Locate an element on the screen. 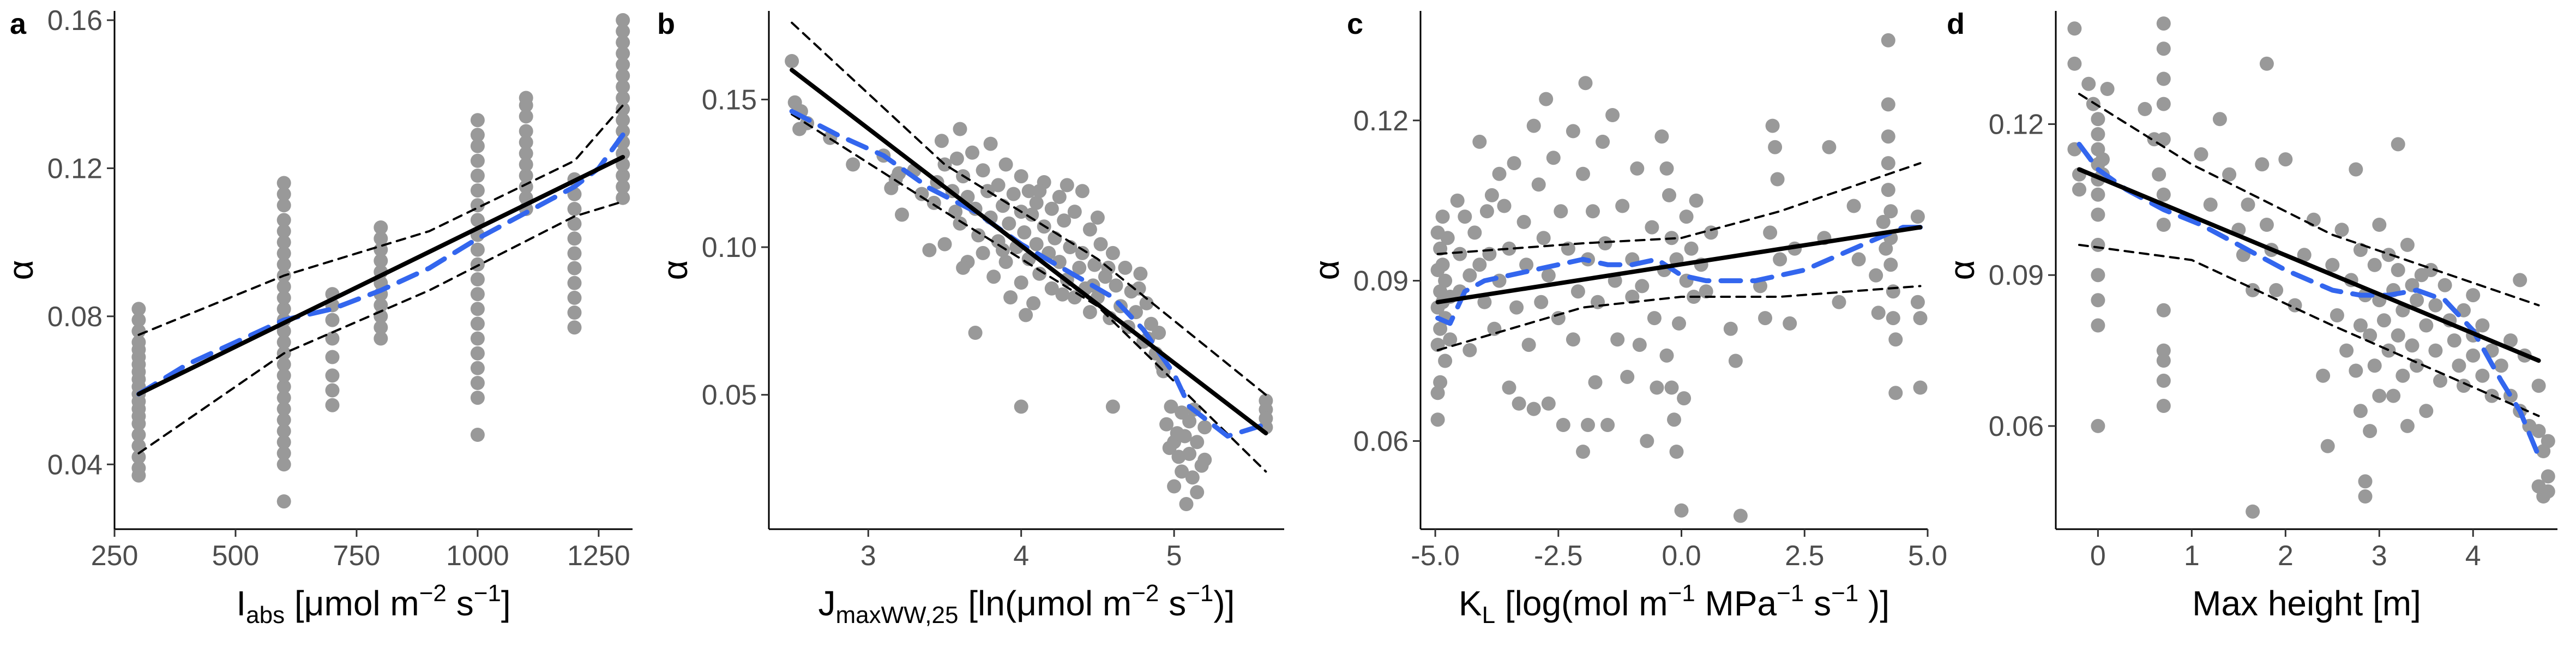  x-axis-title-main: I is located at coordinates (241, 603).